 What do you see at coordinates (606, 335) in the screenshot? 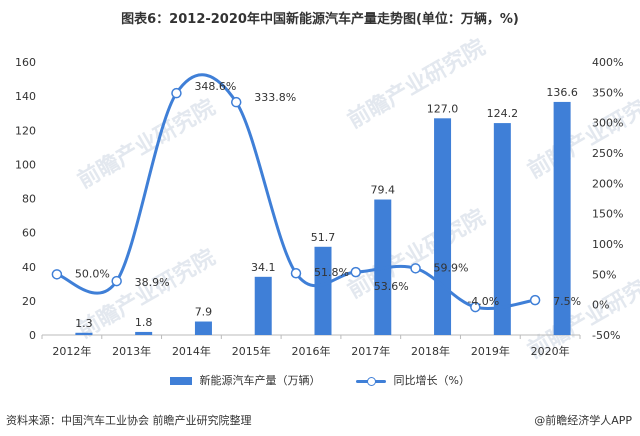
I see `y-right-tick-label: -50%` at bounding box center [606, 335].